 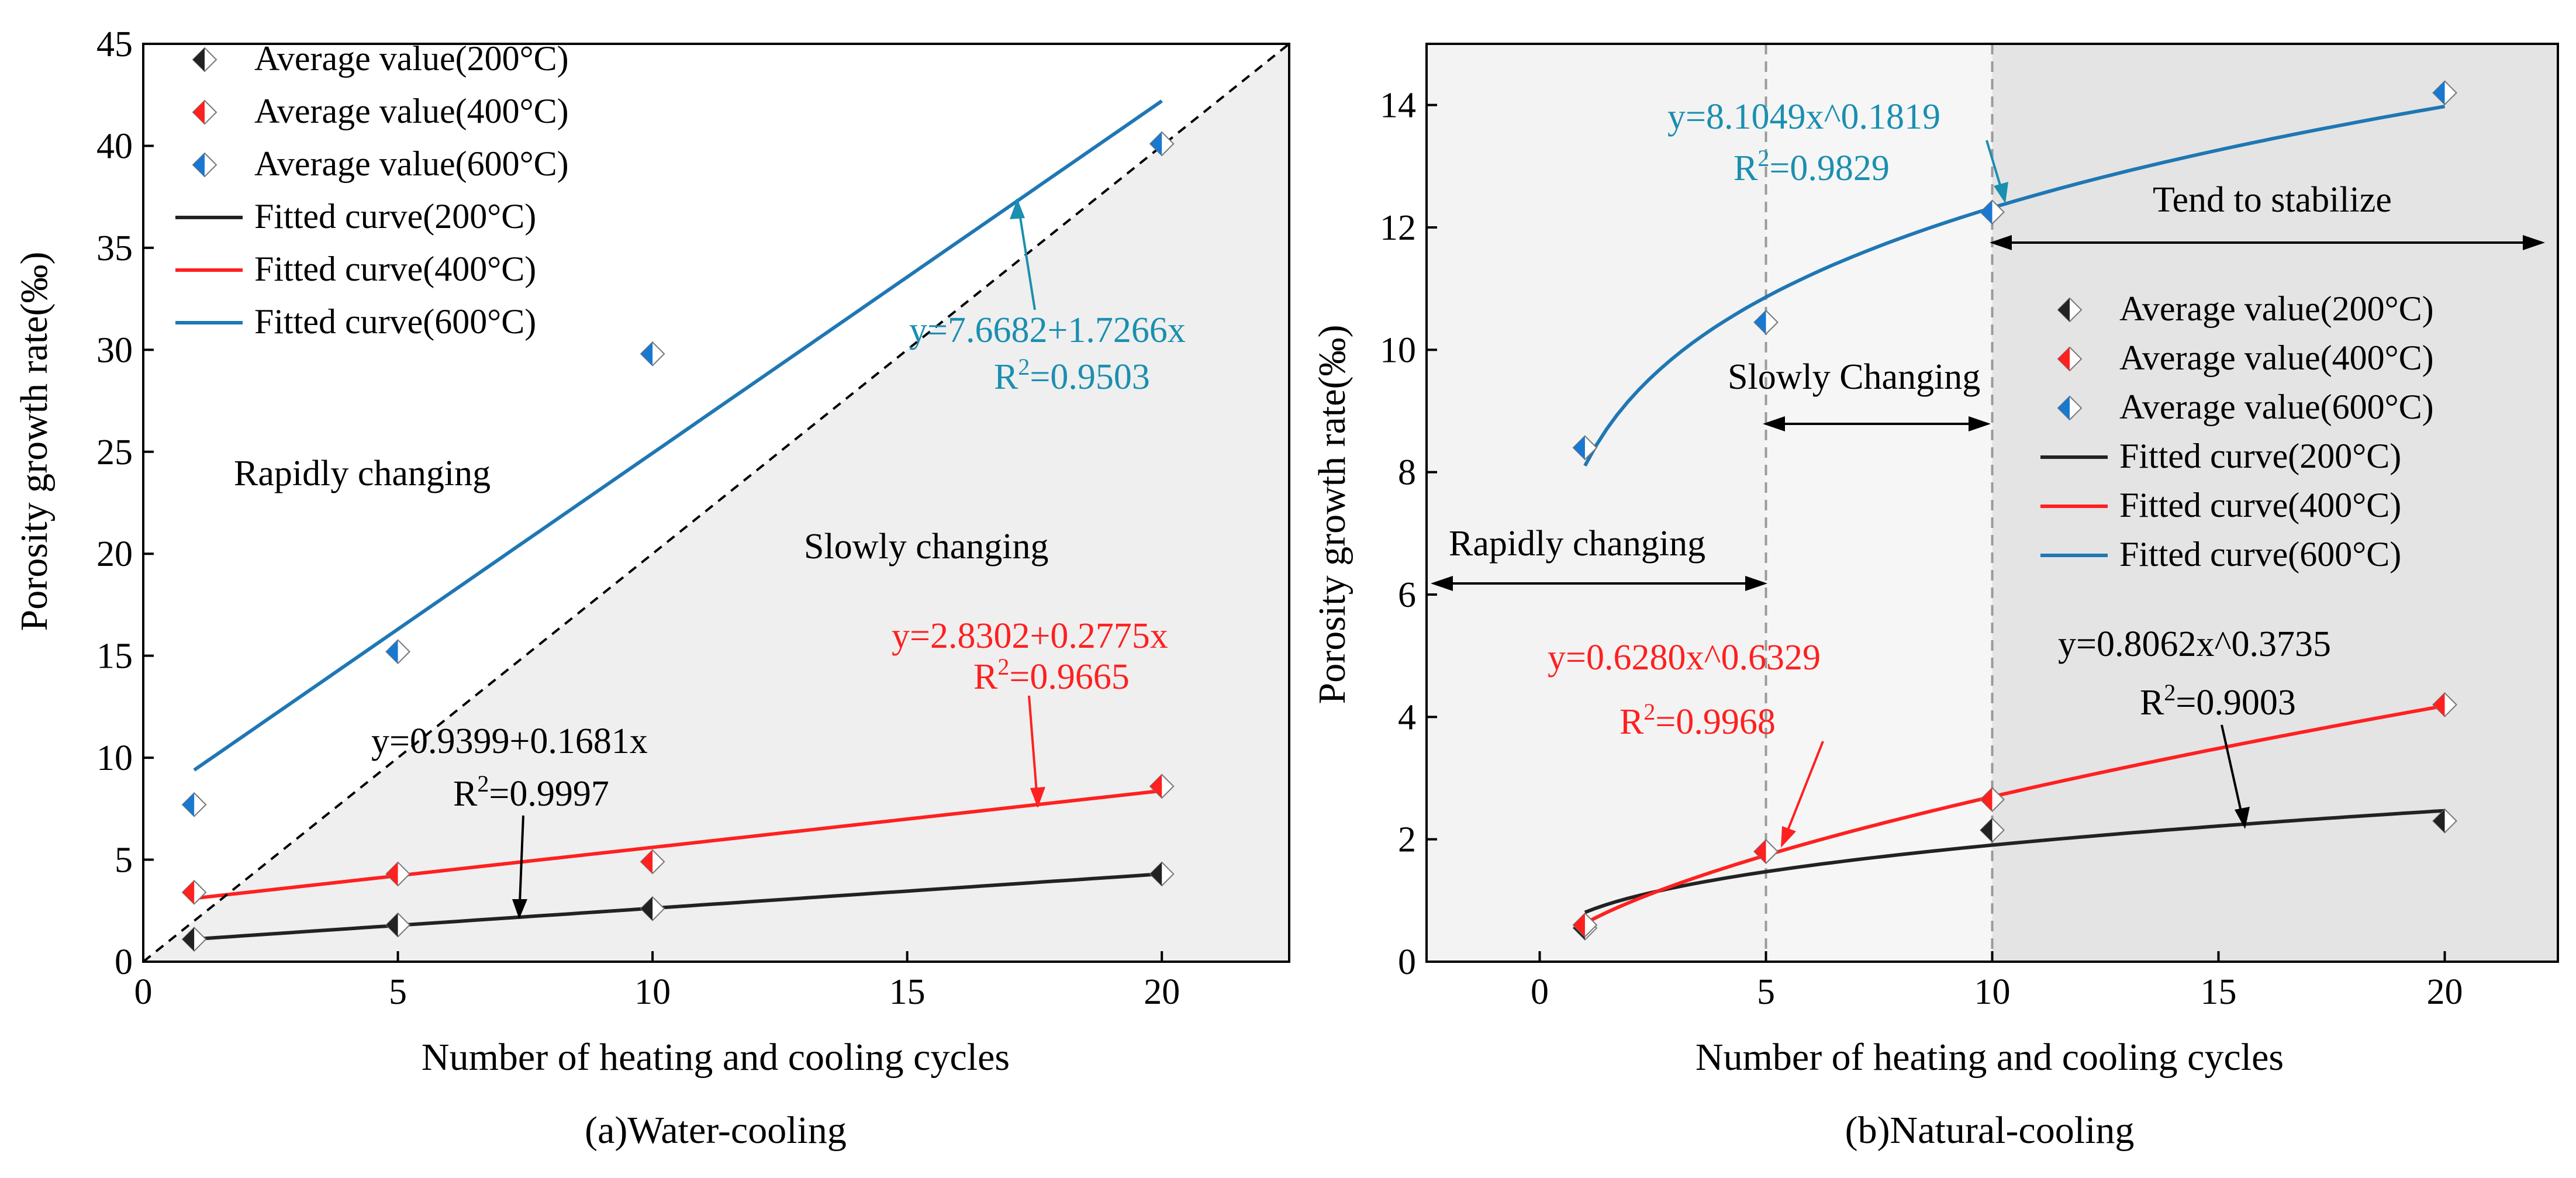 I want to click on fit-equation-600: y=8.1049x^0.1819, so click(x=1803, y=117).